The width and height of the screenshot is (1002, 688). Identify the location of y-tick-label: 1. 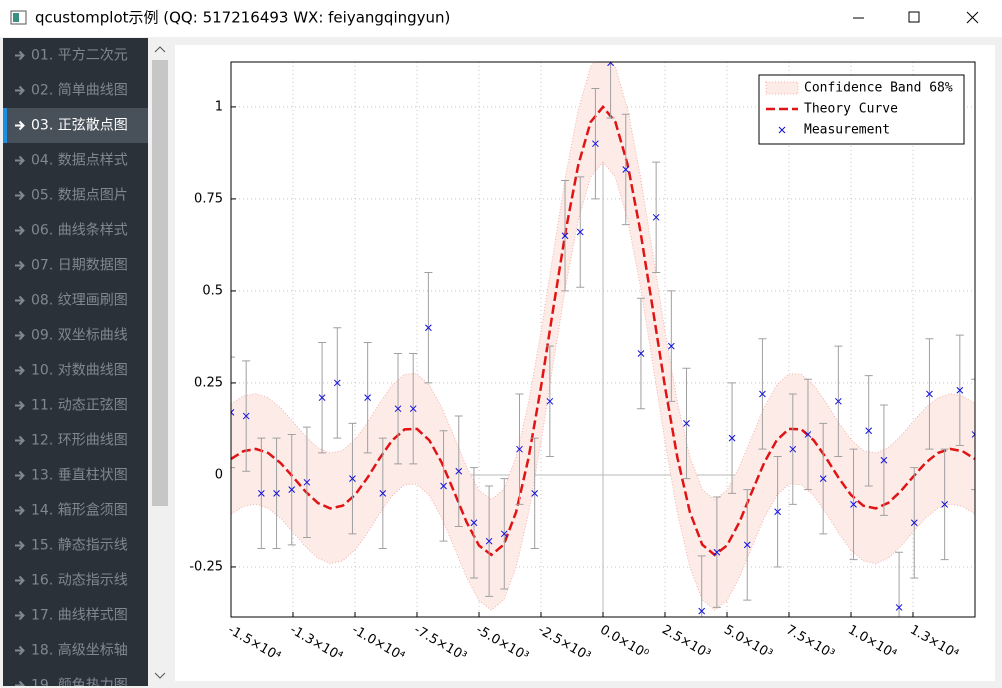
(219, 106).